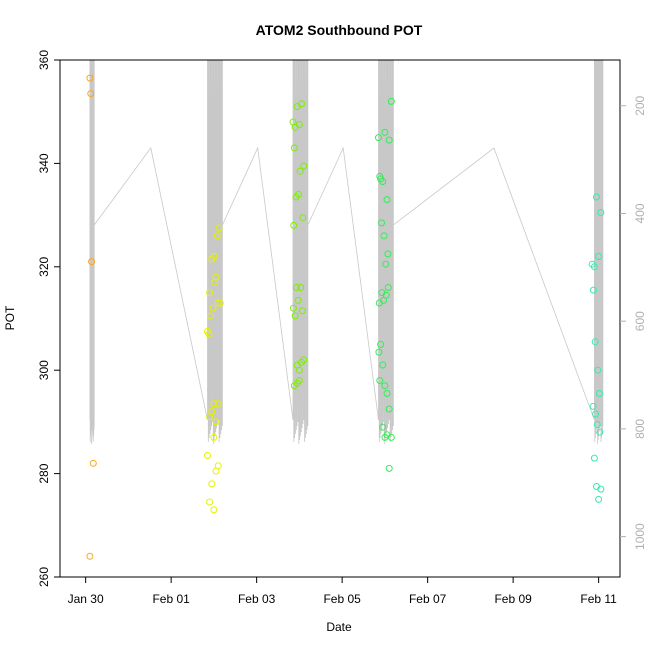 The height and width of the screenshot is (650, 650). I want to click on y2-tick-label: 800, so click(640, 429).